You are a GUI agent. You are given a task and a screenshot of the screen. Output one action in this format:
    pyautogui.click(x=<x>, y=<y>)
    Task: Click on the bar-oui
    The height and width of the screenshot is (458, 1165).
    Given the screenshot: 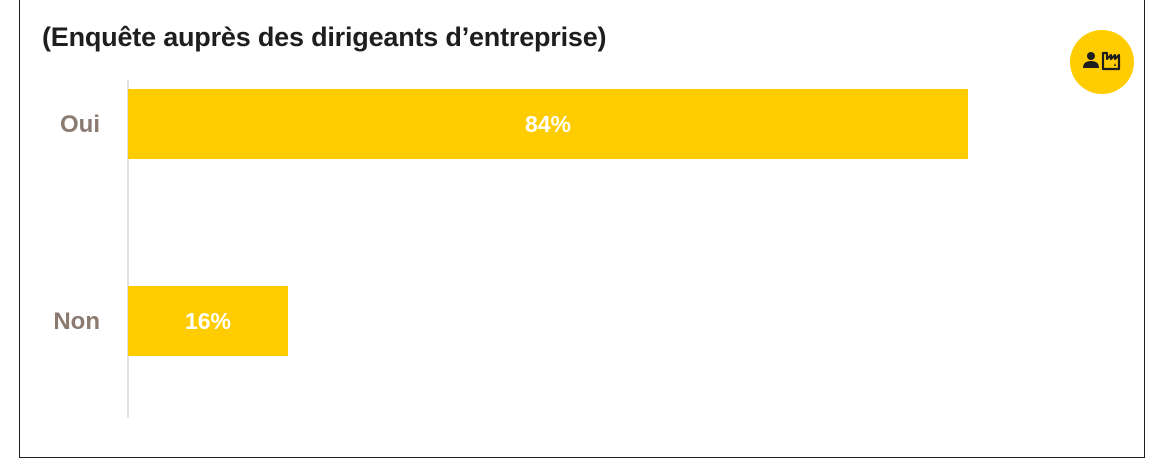 What is the action you would take?
    pyautogui.click(x=548, y=124)
    